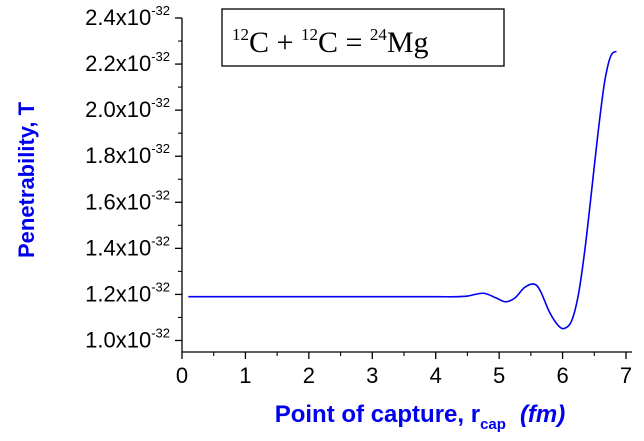 Image resolution: width=644 pixels, height=441 pixels. I want to click on x-tick-label: 4, so click(436, 375).